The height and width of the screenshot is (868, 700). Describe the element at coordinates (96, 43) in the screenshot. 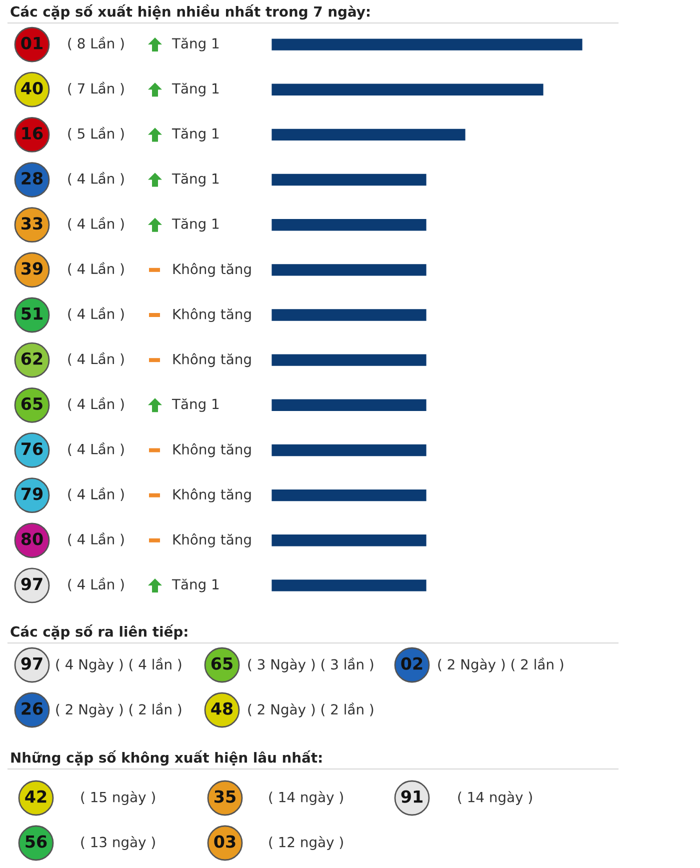

I see `data-label: ( 8 Lần )` at that location.